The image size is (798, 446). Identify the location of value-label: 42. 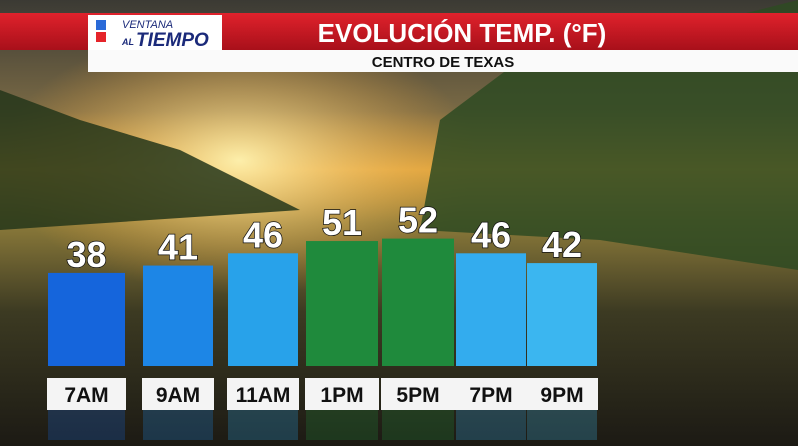
(562, 244).